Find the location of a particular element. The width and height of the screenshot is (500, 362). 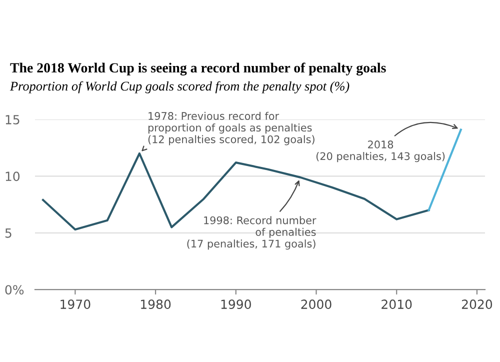

y-tick-label: 5 is located at coordinates (8, 233).